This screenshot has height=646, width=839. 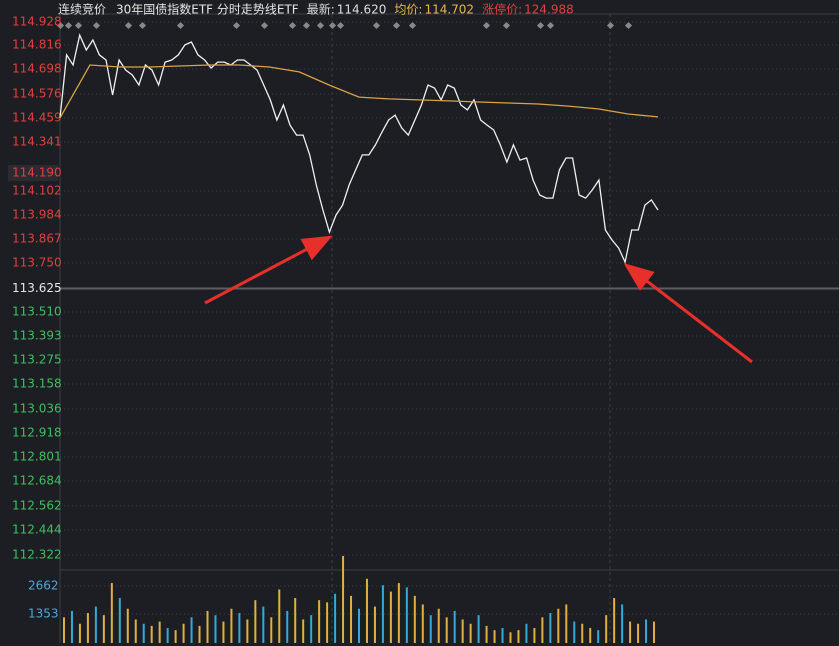 I want to click on y-tick-label: 113.625, so click(x=37, y=288).